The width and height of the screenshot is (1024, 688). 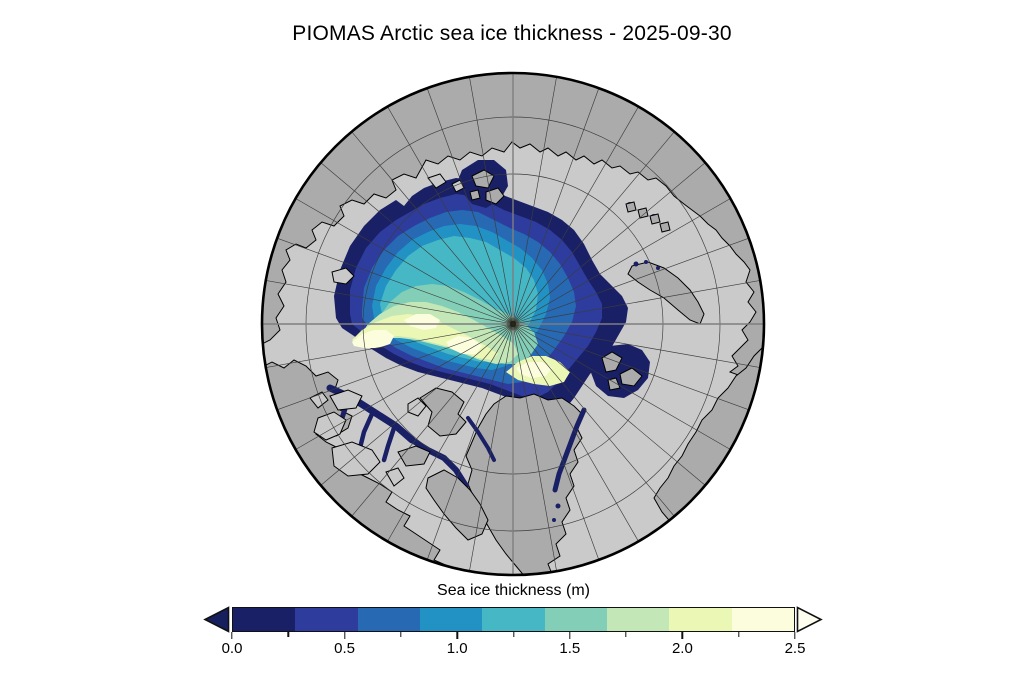 What do you see at coordinates (346, 400) in the screenshot?
I see `island-melville` at bounding box center [346, 400].